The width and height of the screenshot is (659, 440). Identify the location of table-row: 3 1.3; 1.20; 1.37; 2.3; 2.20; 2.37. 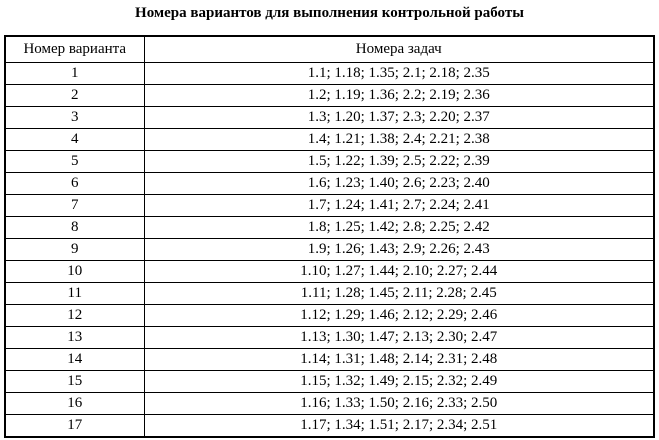
(329, 117).